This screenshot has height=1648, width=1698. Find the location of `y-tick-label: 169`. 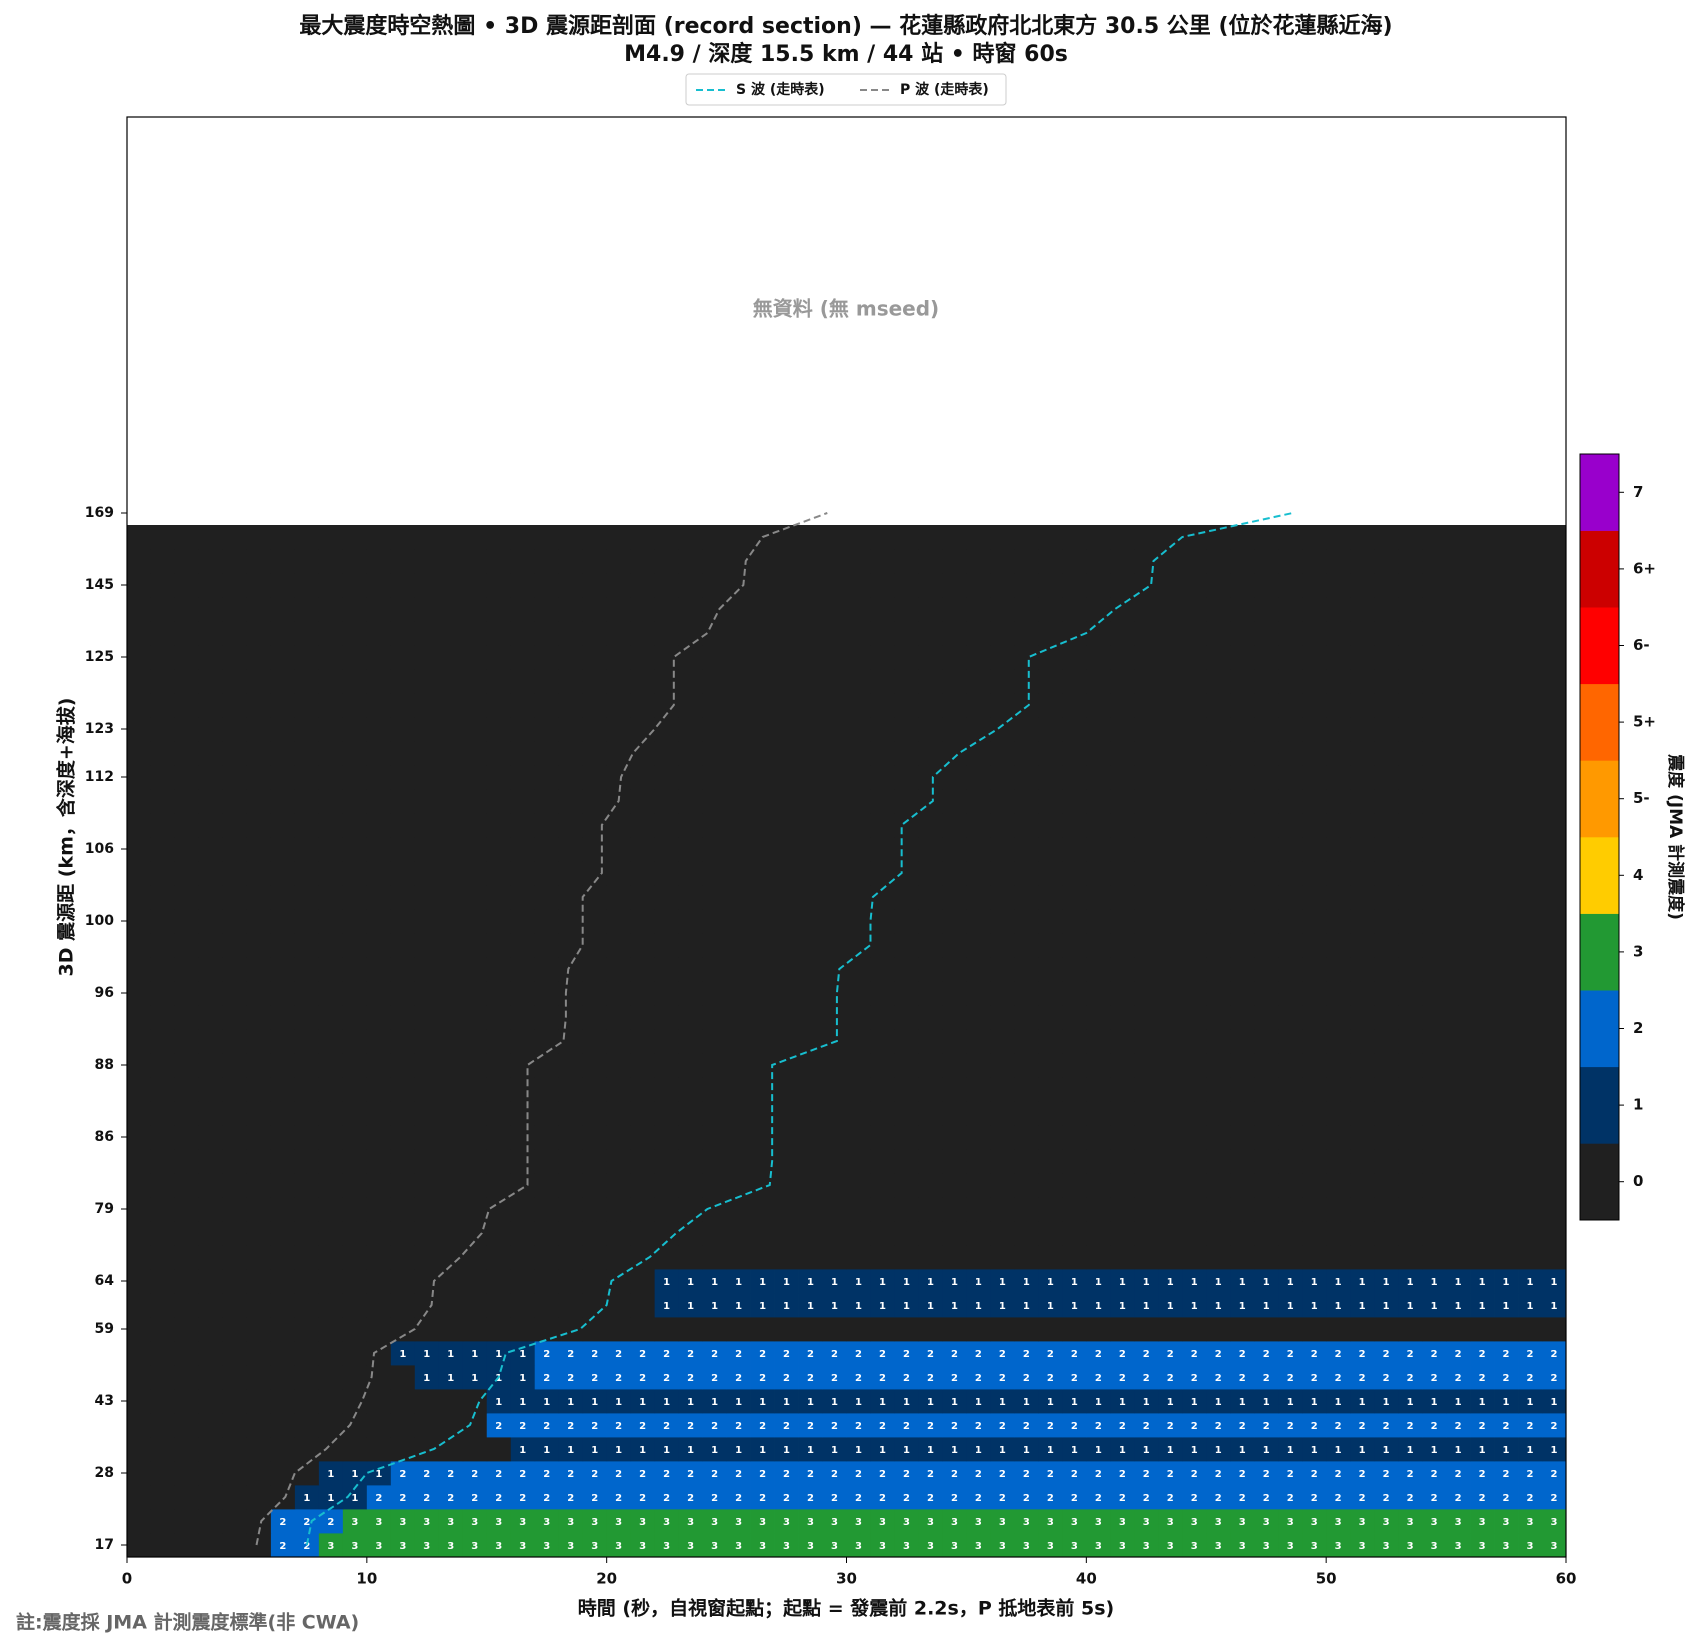

y-tick-label: 169 is located at coordinates (99, 513).